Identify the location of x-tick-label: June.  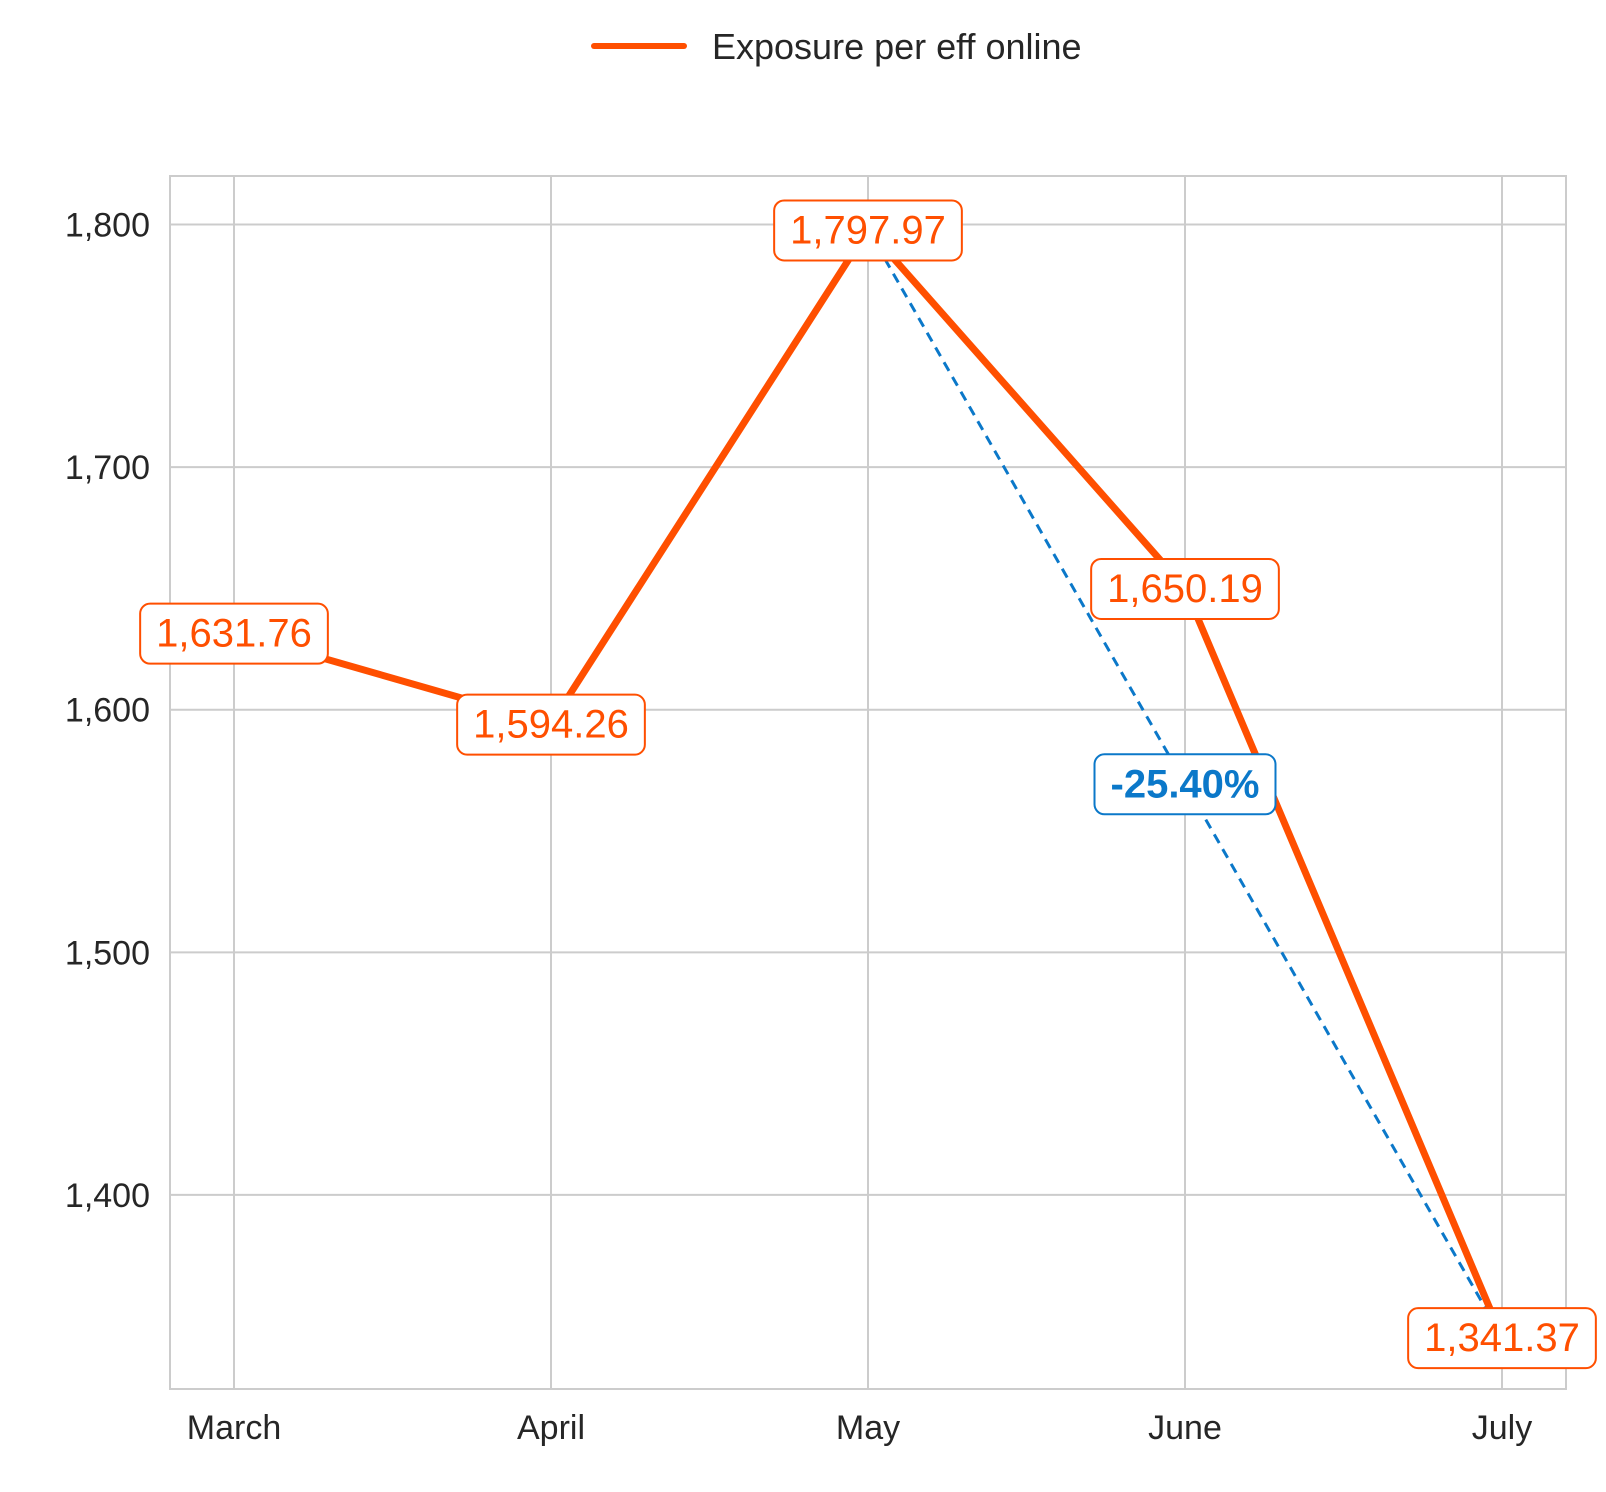
(1185, 1428).